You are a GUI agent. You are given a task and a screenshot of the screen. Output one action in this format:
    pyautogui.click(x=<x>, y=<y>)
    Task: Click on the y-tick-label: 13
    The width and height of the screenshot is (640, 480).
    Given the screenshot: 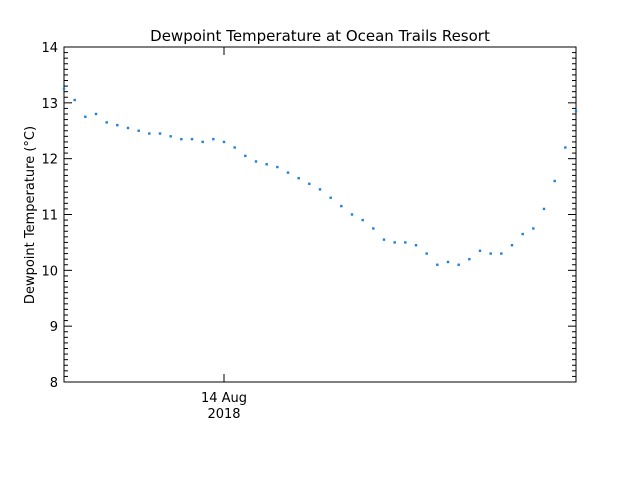 What is the action you would take?
    pyautogui.click(x=49, y=104)
    